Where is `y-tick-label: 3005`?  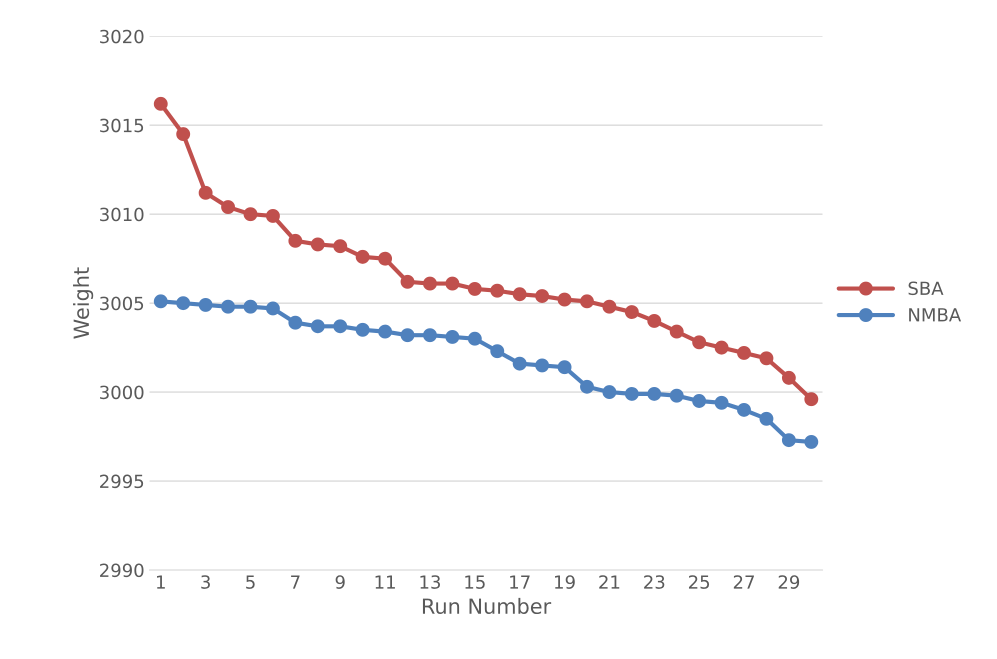
y-tick-label: 3005 is located at coordinates (122, 303).